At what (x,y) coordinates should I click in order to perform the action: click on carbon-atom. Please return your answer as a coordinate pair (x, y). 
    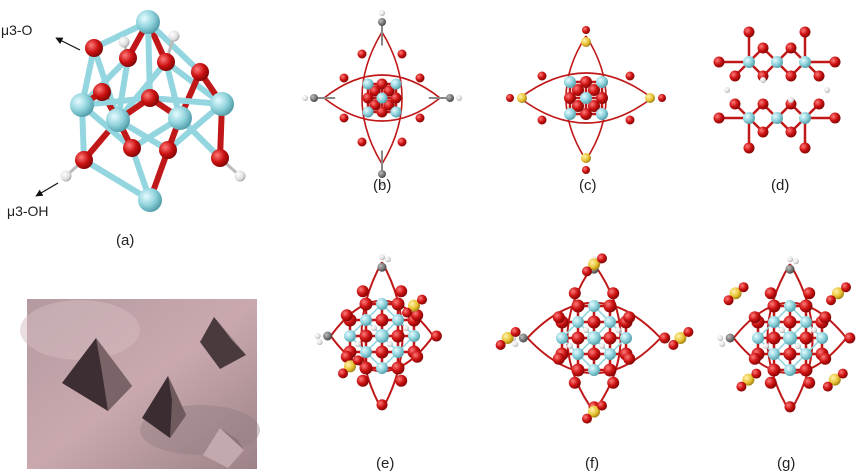
    Looking at the image, I should click on (450, 98).